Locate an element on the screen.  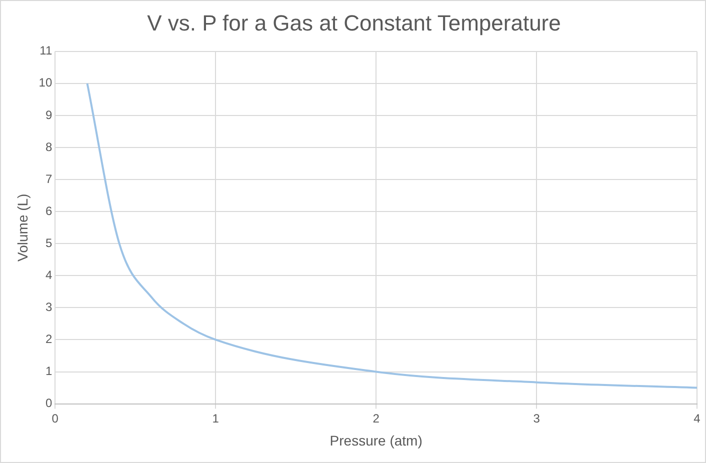
y-tick-label: 3 is located at coordinates (48, 307).